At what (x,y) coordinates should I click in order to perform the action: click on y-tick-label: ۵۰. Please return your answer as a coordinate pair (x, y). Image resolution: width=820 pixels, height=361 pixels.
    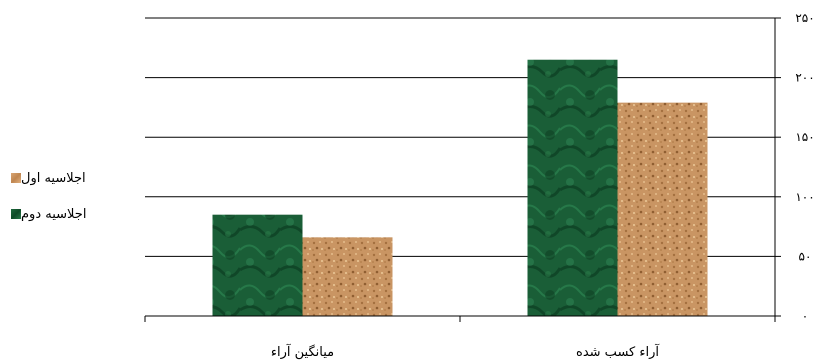
    Looking at the image, I should click on (805, 256).